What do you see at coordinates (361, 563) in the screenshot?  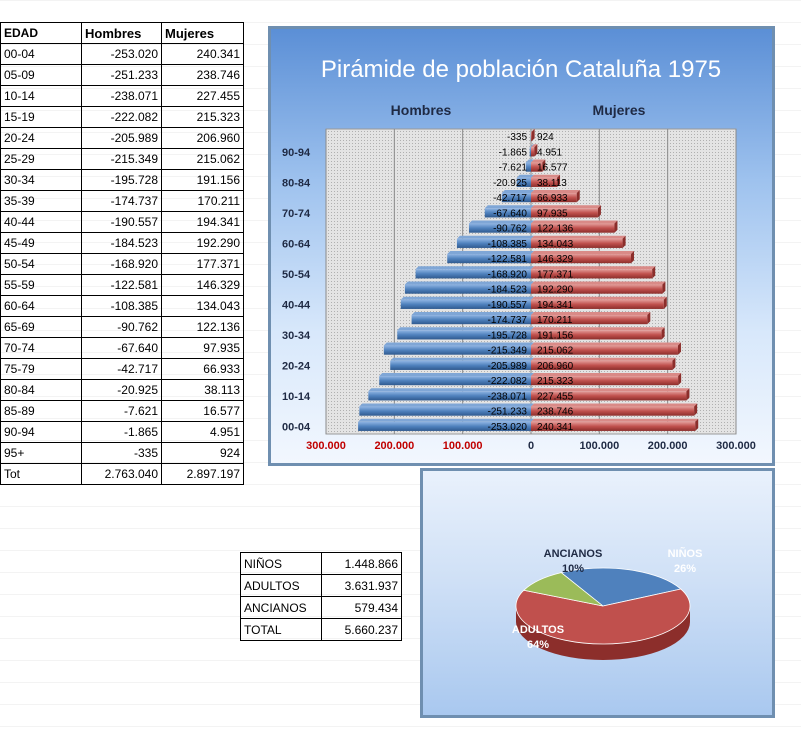 I see `summary-value: 1.448.866` at bounding box center [361, 563].